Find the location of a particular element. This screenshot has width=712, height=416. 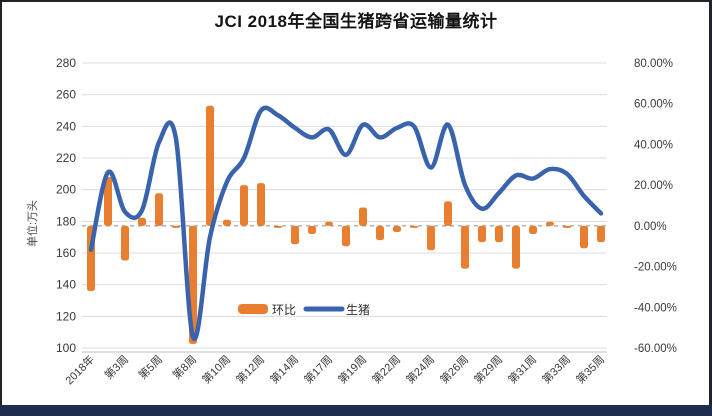

left-axis-tick: 160 is located at coordinates (66, 253).